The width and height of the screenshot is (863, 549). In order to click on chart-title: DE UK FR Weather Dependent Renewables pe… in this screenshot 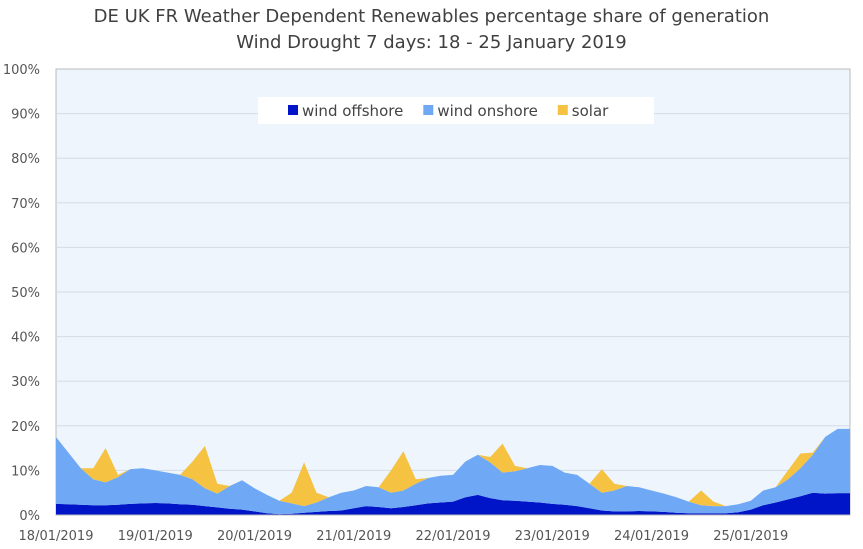, I will do `click(431, 16)`.